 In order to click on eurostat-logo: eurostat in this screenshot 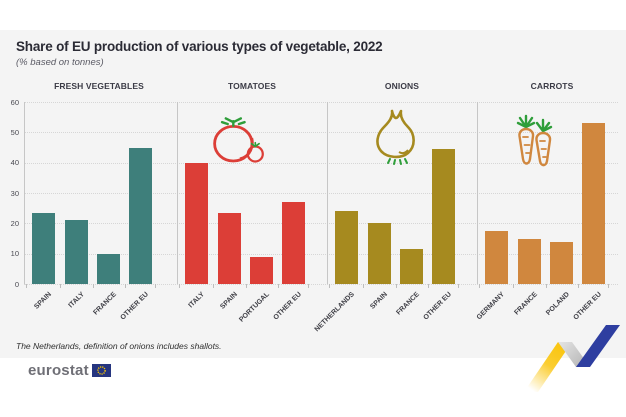, I will do `click(69, 370)`.